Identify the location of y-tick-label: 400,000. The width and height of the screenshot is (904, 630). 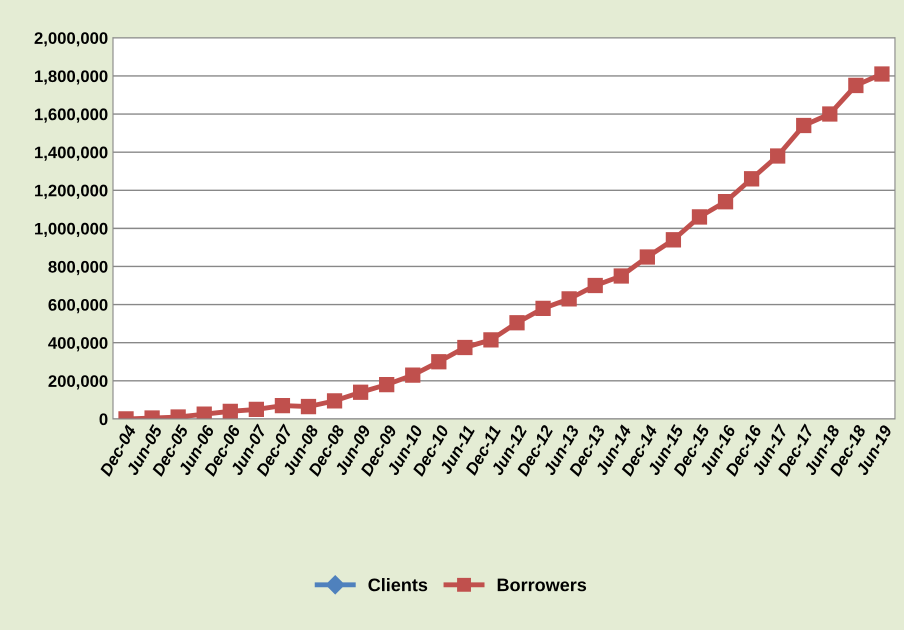
(78, 344).